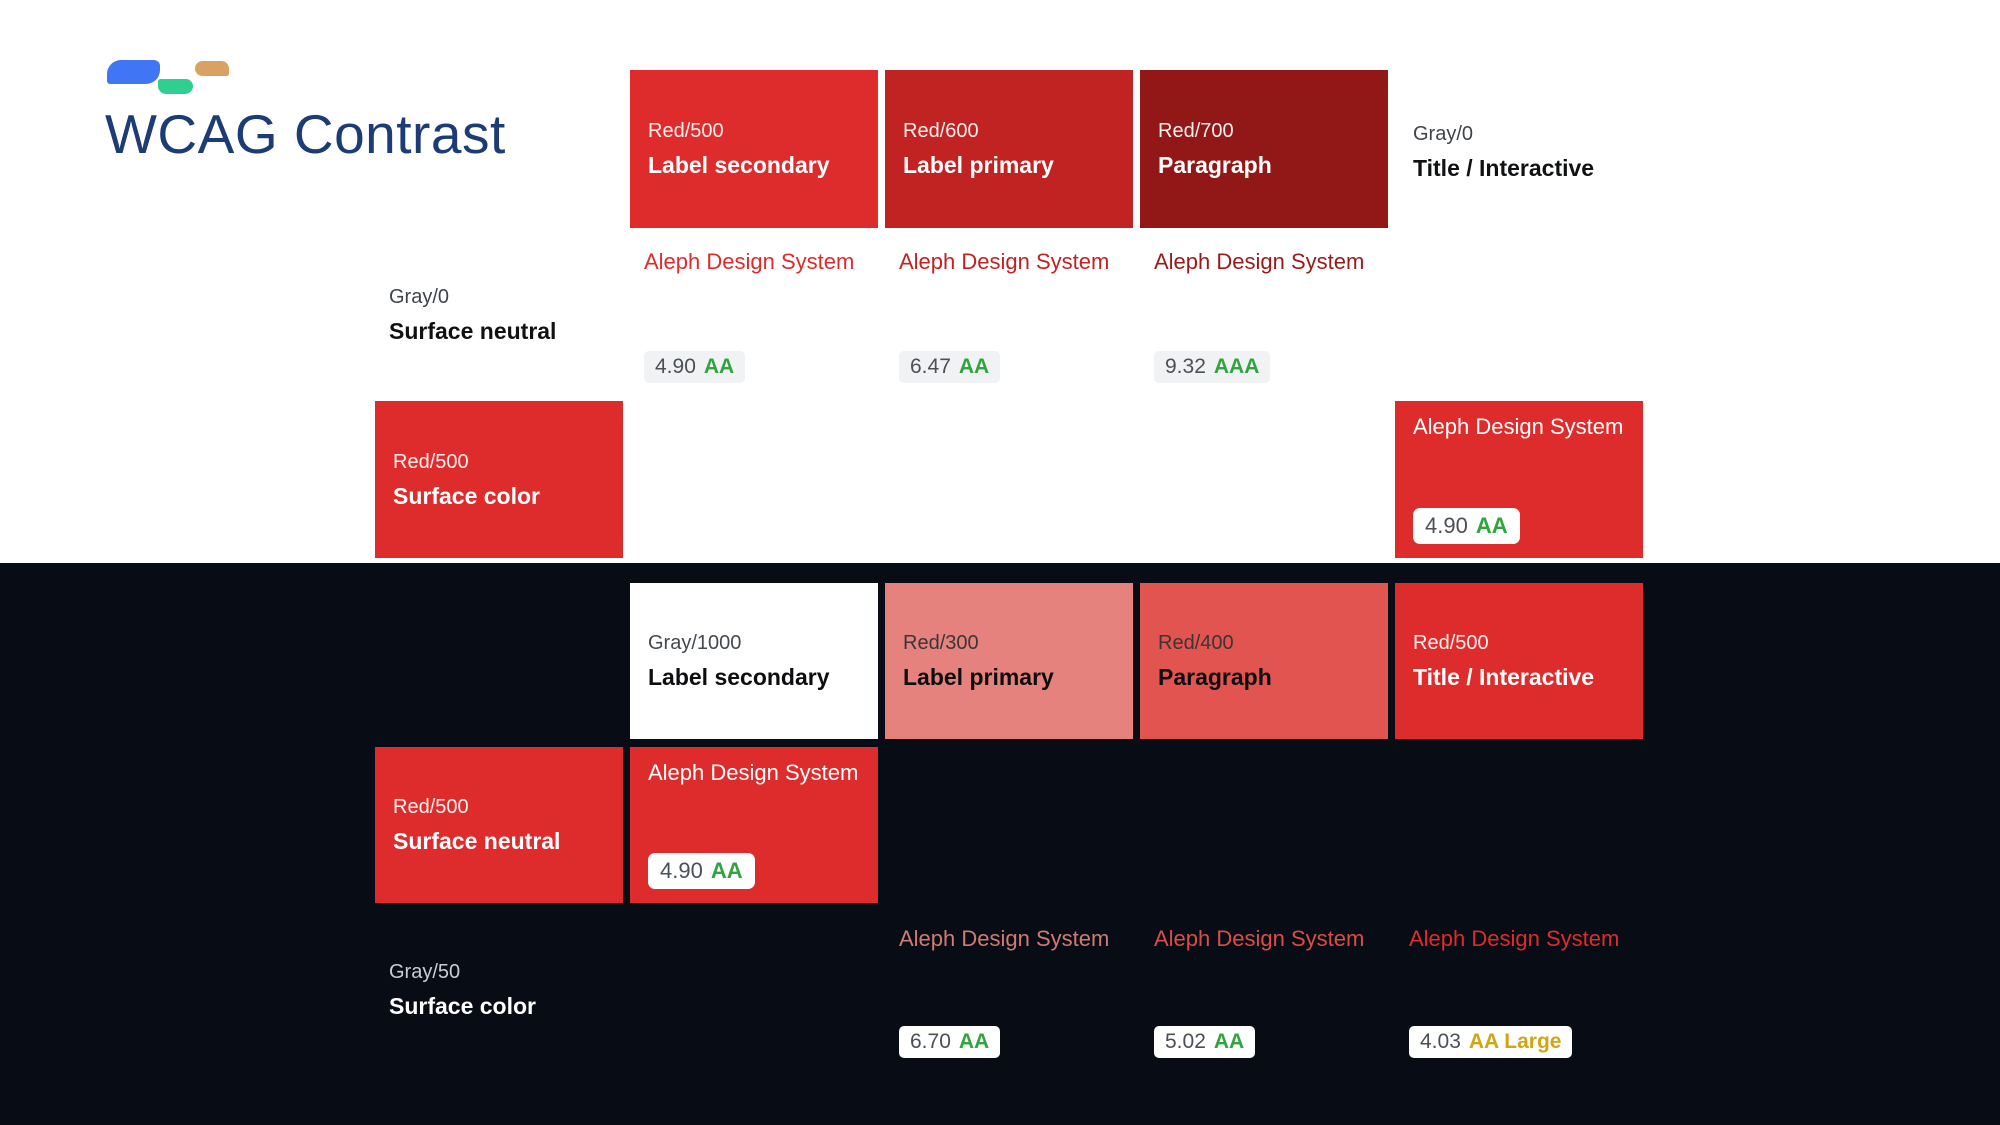 The height and width of the screenshot is (1125, 2000). Describe the element at coordinates (1185, 366) in the screenshot. I see `ratio-value: 9.32` at that location.